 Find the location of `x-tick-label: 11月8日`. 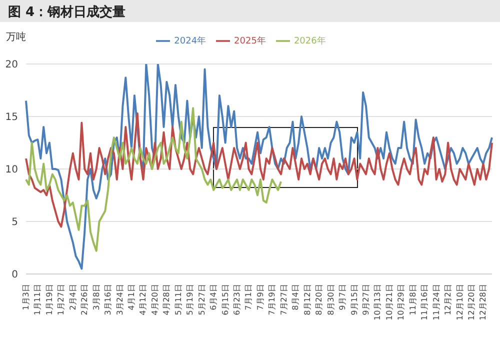

x-tick-label: 11月8日 is located at coordinates (413, 300).